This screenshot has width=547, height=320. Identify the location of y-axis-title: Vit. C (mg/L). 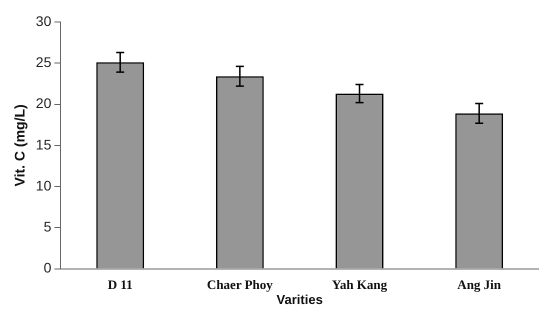
(19, 145).